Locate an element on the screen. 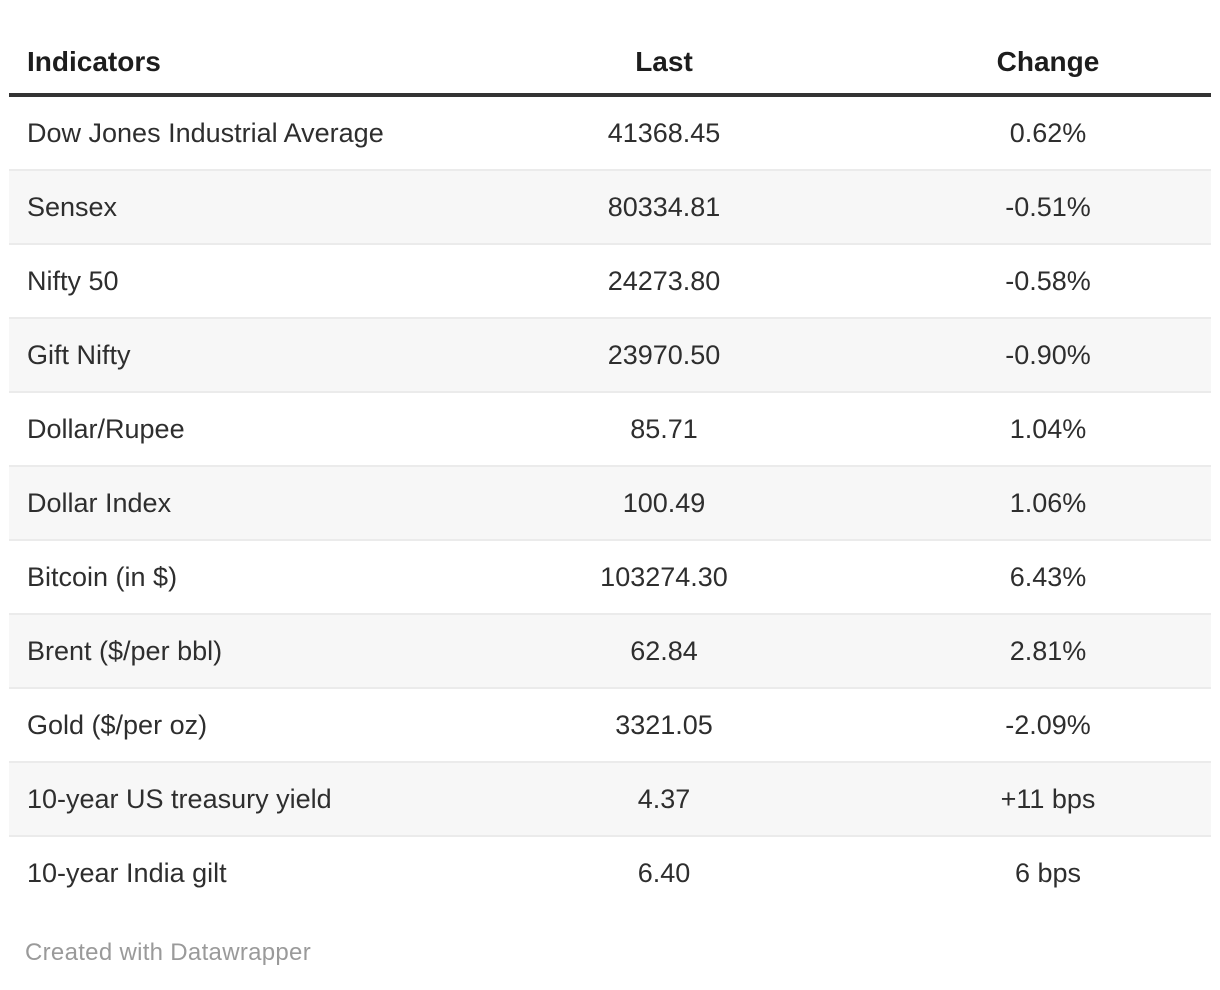  last-cell: 80334.81 is located at coordinates (664, 207).